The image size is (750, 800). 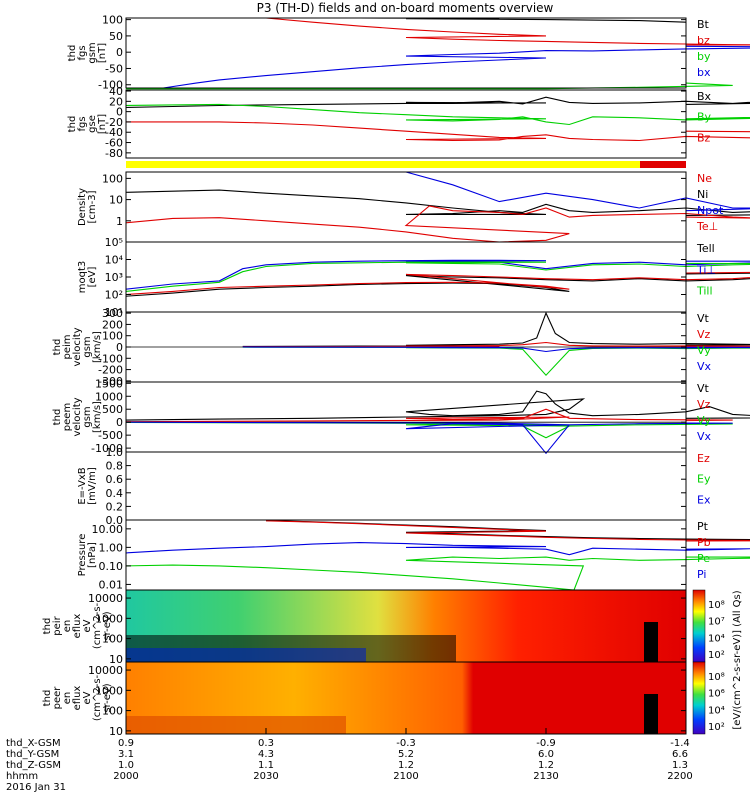 I want to click on y-axis-label-line: gsm, so click(x=87, y=346).